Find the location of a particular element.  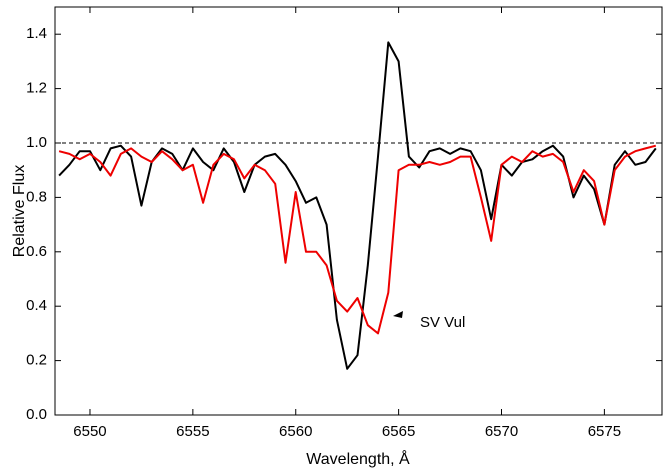

y-tick-label: 1.2 is located at coordinates (36, 88).